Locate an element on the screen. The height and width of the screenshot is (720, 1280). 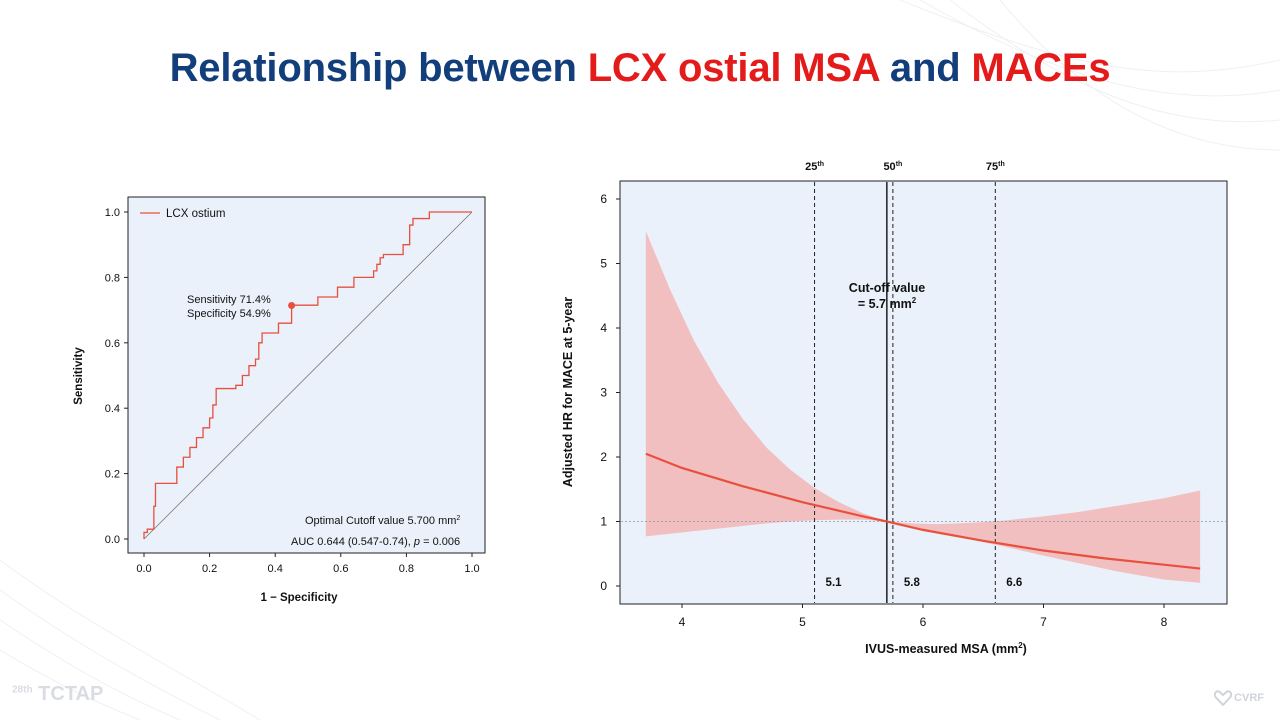
footer-event-logo: 28th TCTAP is located at coordinates (57, 694).